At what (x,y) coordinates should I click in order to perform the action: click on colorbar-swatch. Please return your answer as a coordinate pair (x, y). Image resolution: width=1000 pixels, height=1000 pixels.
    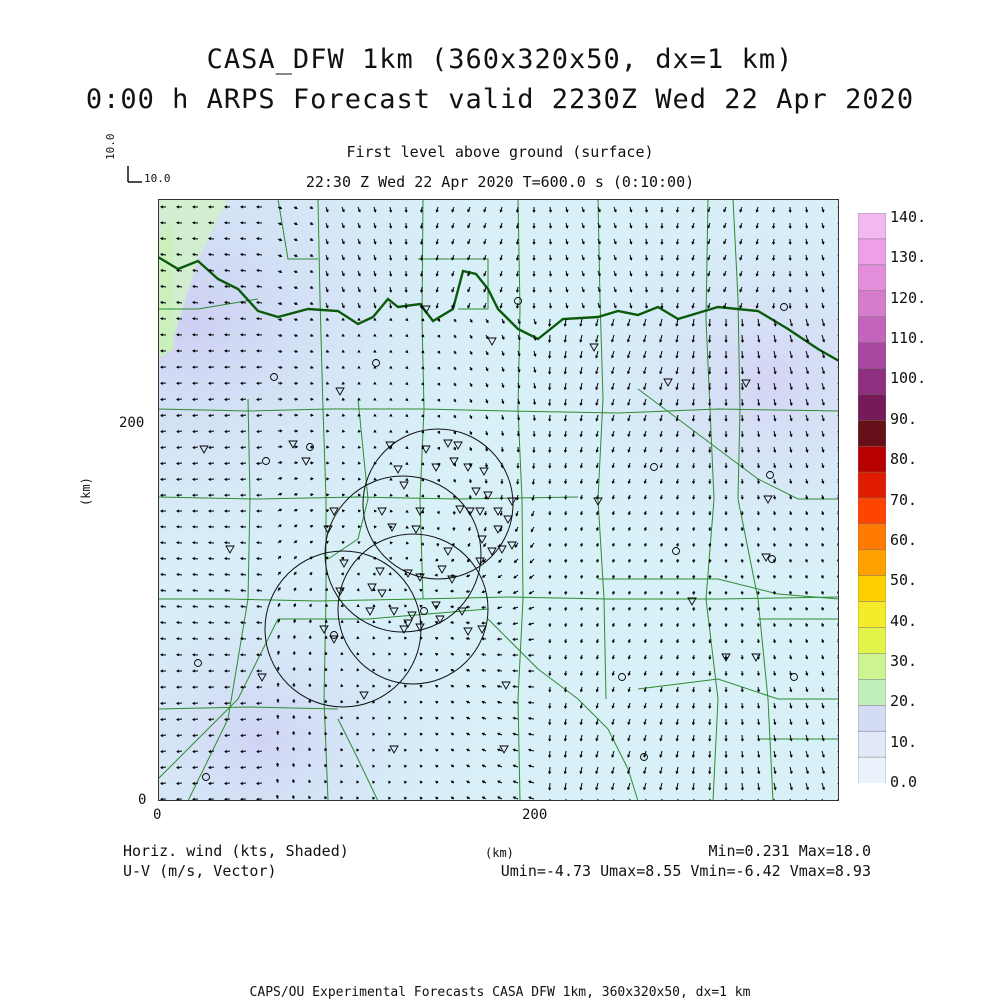
    Looking at the image, I should click on (872, 304).